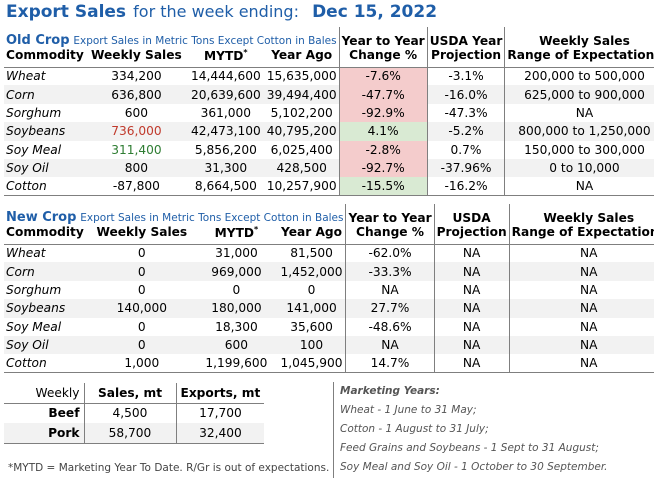  What do you see at coordinates (579, 37) in the screenshot?
I see `old-header-range-top: Weekly Sales` at bounding box center [579, 37].